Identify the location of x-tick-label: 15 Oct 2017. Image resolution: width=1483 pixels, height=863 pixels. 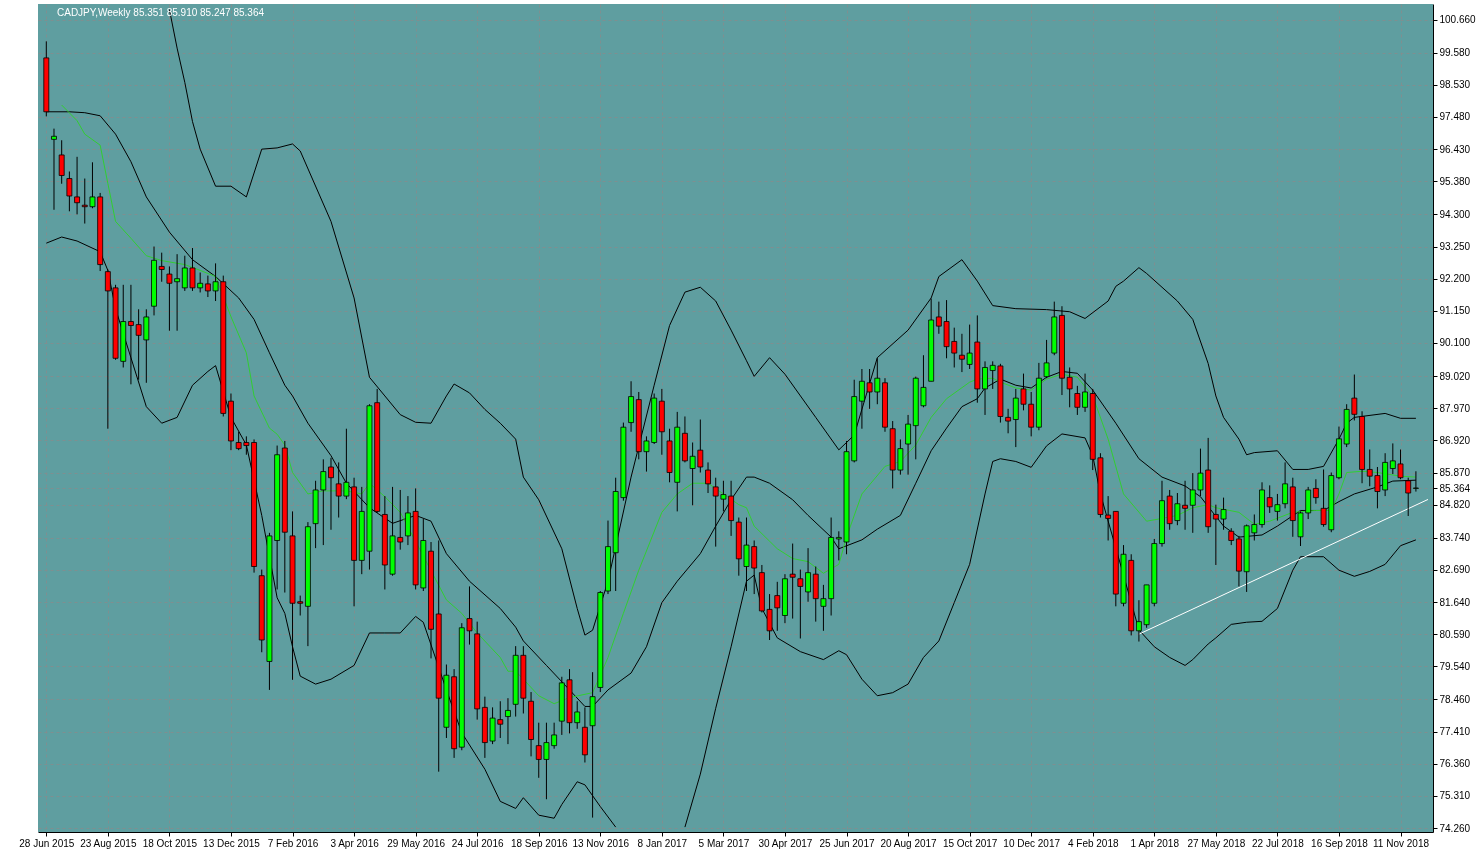
(970, 843).